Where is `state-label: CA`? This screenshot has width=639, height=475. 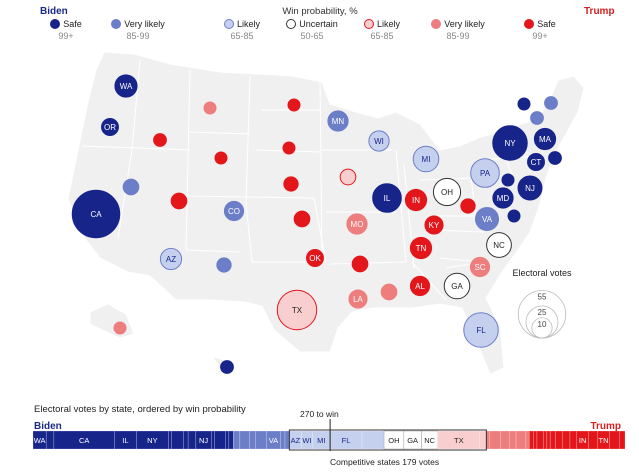
state-label: CA is located at coordinates (96, 214).